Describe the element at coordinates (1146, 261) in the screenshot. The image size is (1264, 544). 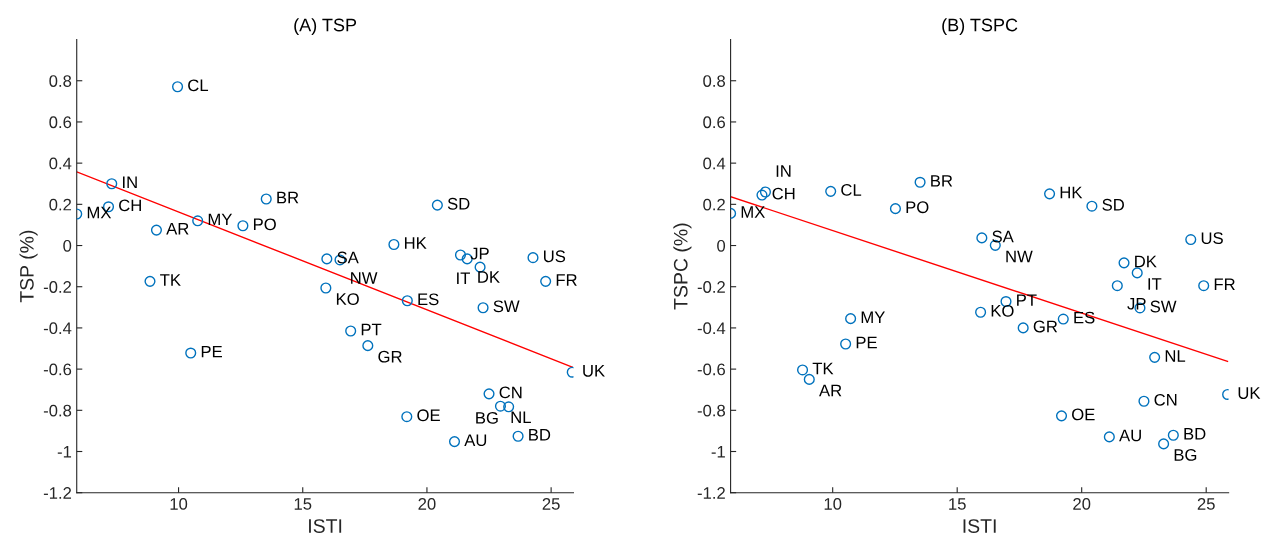
I see `annotation: DK` at that location.